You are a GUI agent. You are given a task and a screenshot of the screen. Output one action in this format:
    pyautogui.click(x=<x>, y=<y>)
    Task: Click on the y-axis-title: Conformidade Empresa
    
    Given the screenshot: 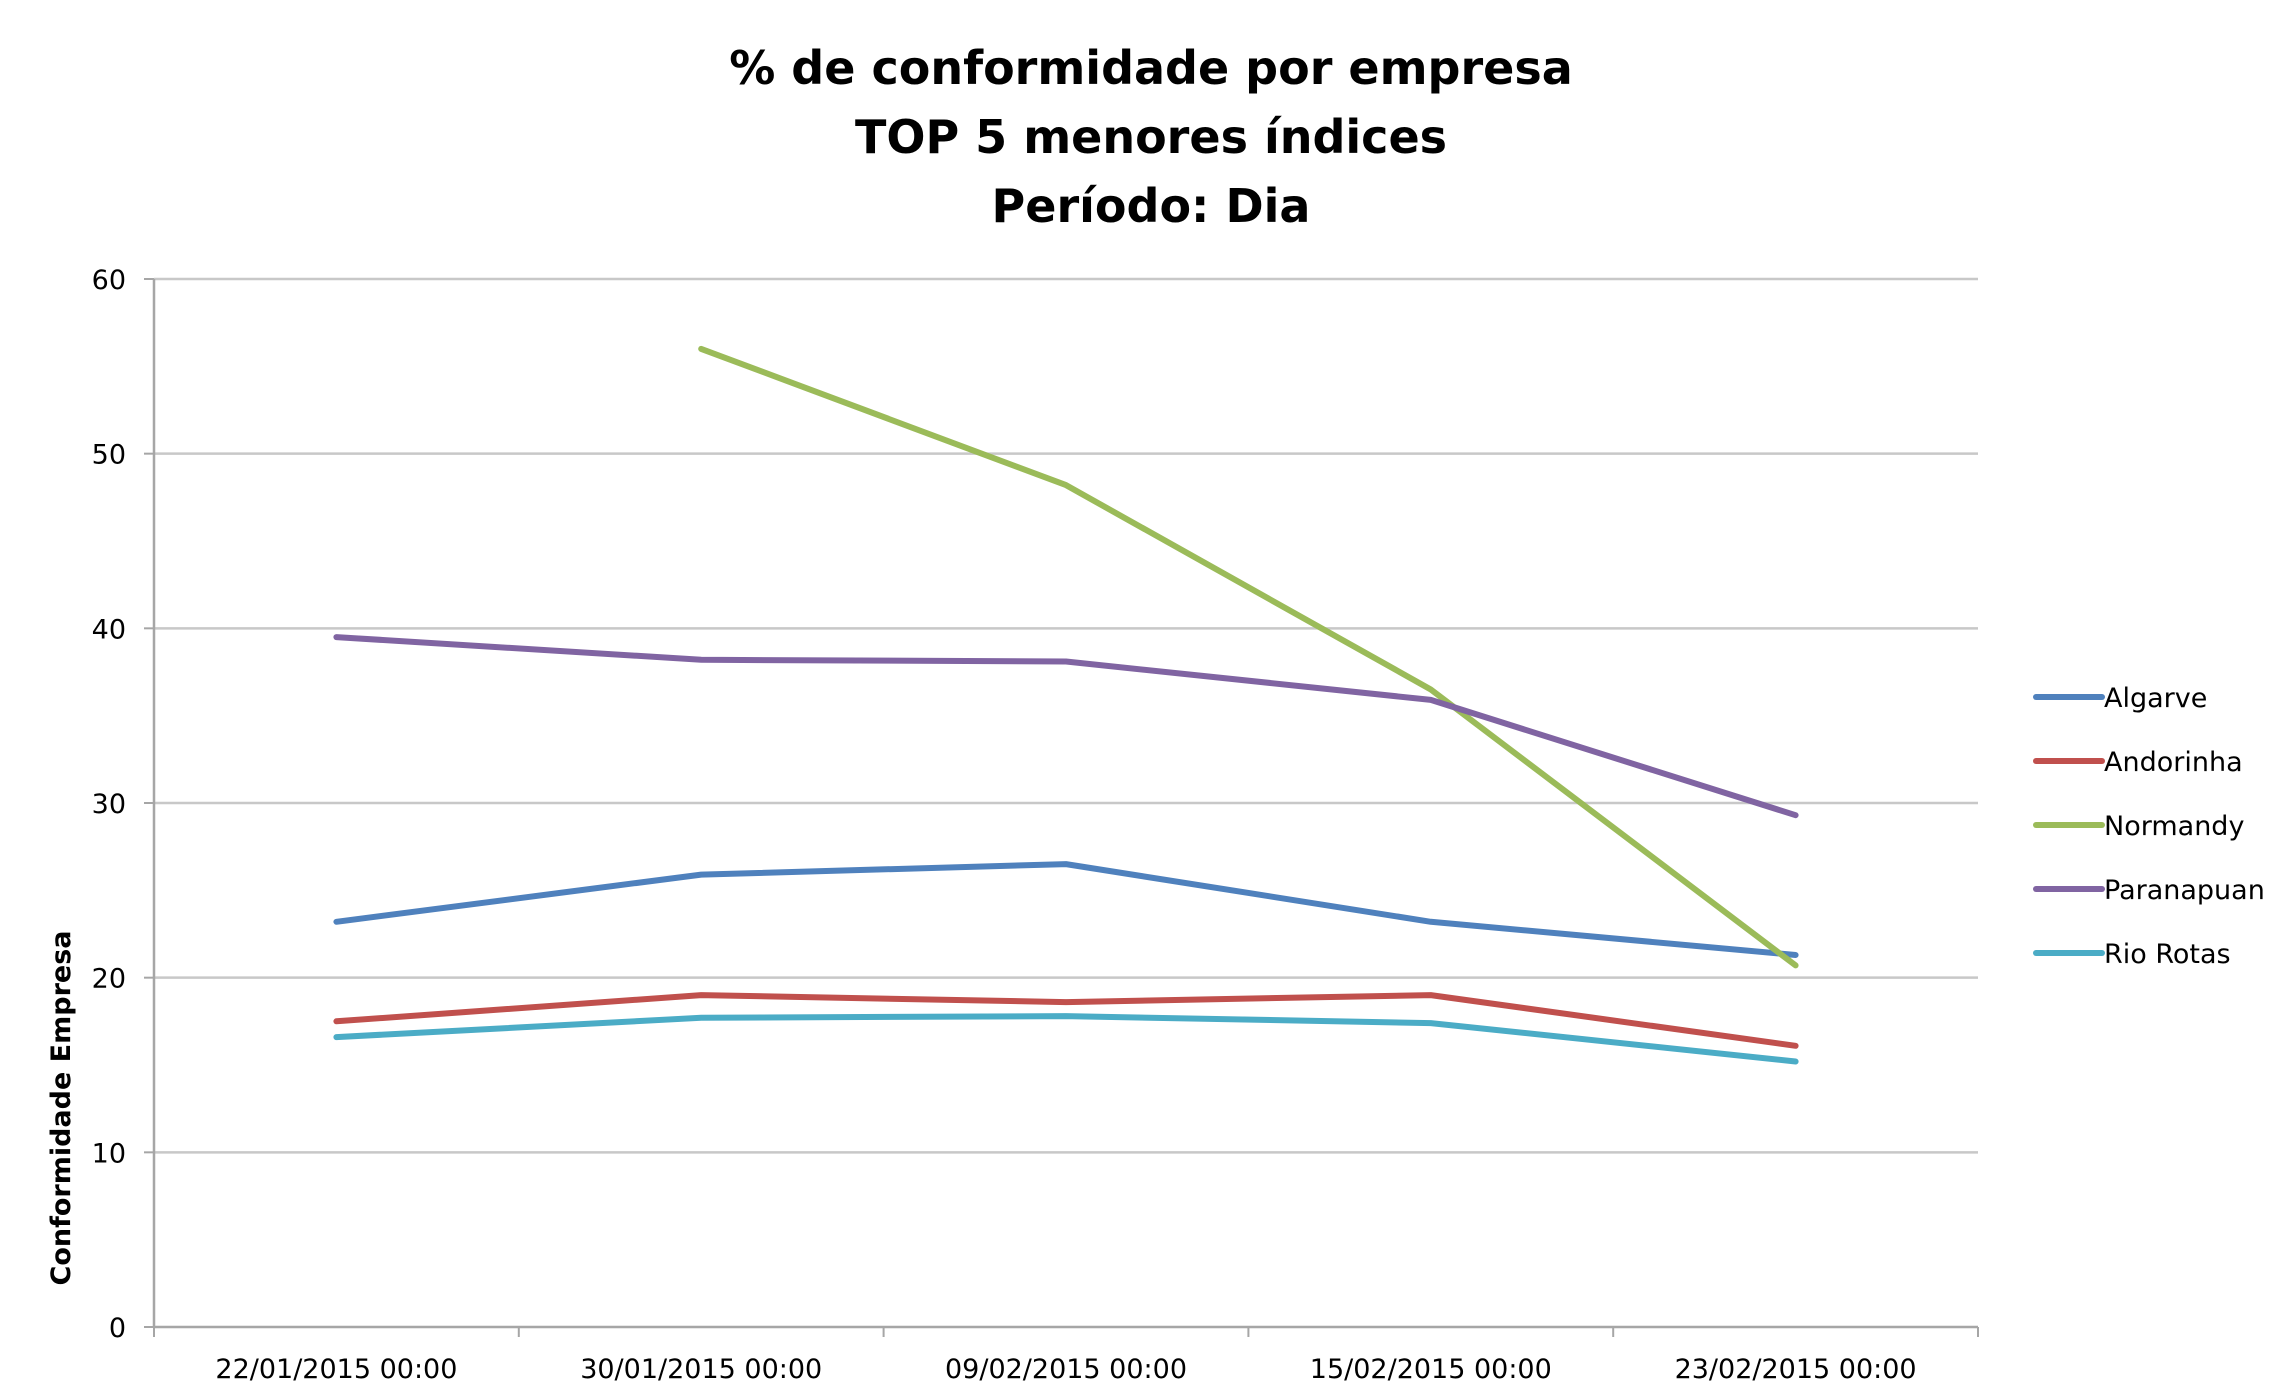 What is the action you would take?
    pyautogui.click(x=61, y=1108)
    